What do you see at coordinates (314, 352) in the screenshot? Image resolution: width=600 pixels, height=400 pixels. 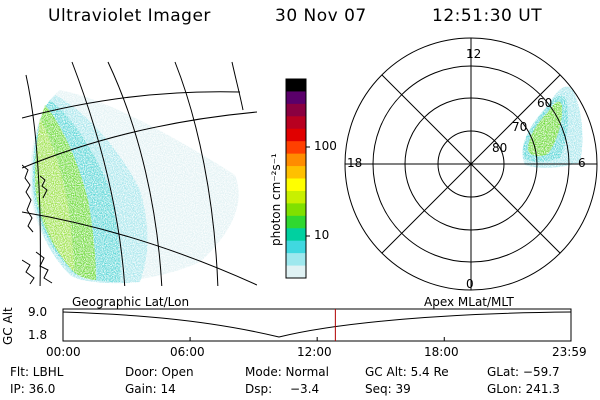 I see `xtick-1200: 12:00` at bounding box center [314, 352].